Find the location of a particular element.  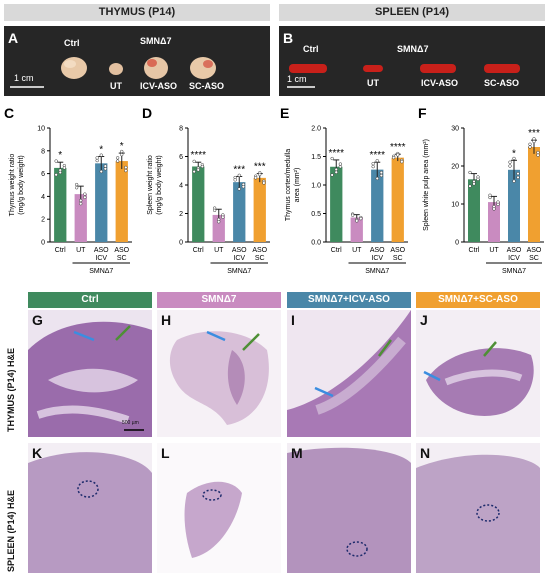

histo-n-sc-spleen: N is located at coordinates (478, 508).